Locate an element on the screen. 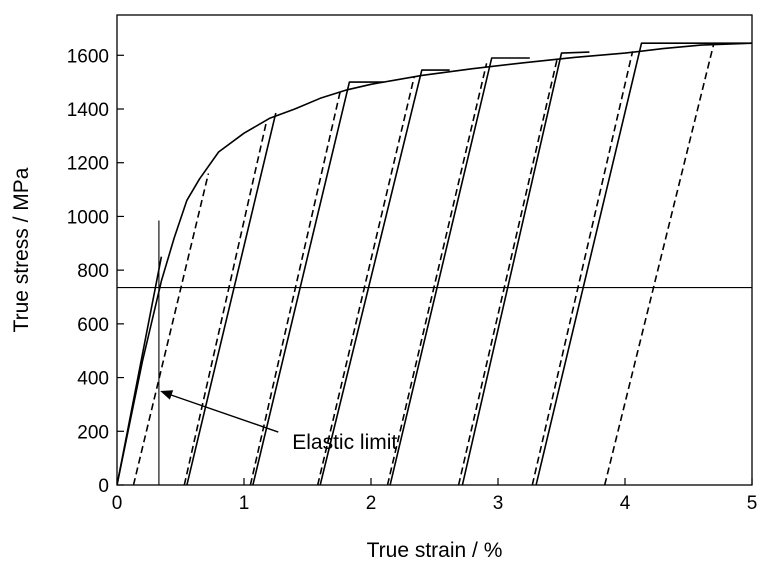 Image resolution: width=768 pixels, height=570 pixels. y-tick-label: 1200 is located at coordinates (88, 164).